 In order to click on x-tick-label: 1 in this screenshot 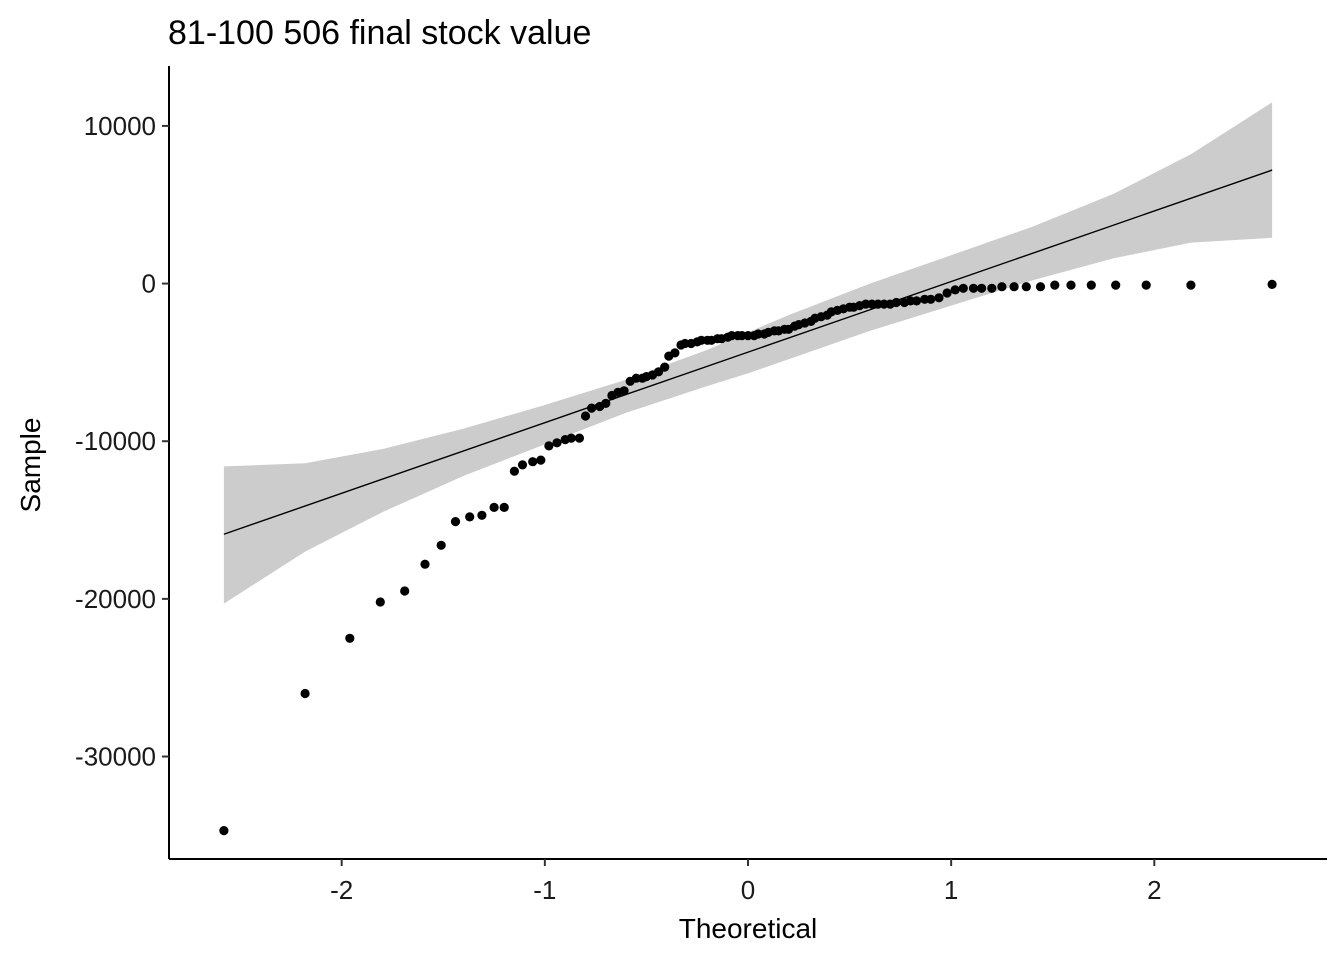, I will do `click(951, 890)`.